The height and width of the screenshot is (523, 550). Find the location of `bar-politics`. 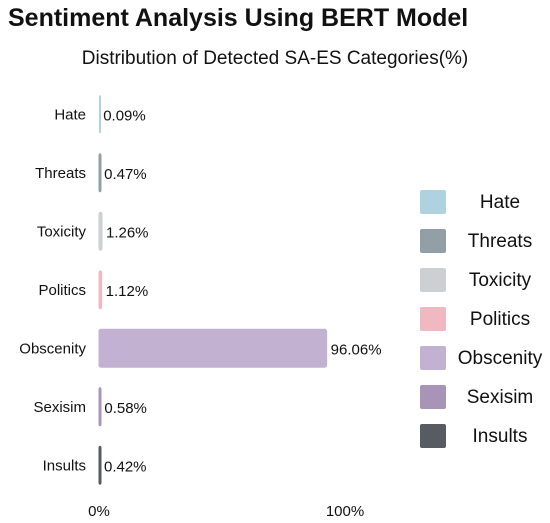

bar-politics is located at coordinates (100, 290).